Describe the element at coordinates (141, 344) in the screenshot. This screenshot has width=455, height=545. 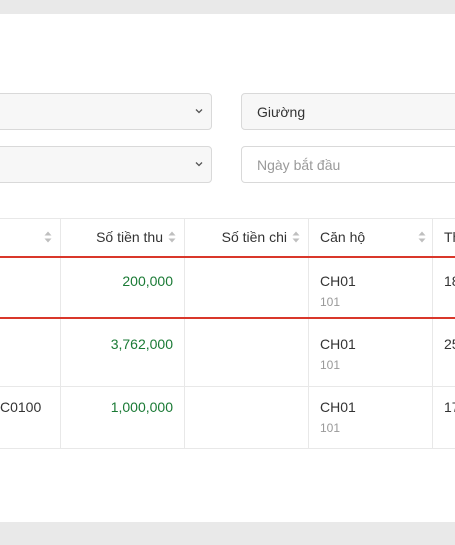
I see `income: 3,762,000` at that location.